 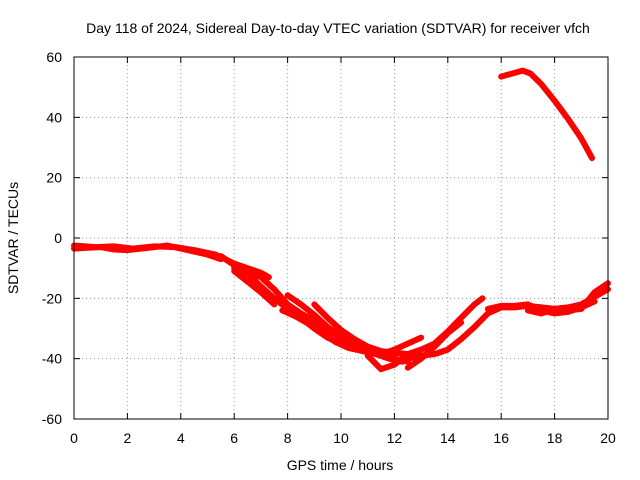 What do you see at coordinates (54, 57) in the screenshot?
I see `y-tick-label: 60` at bounding box center [54, 57].